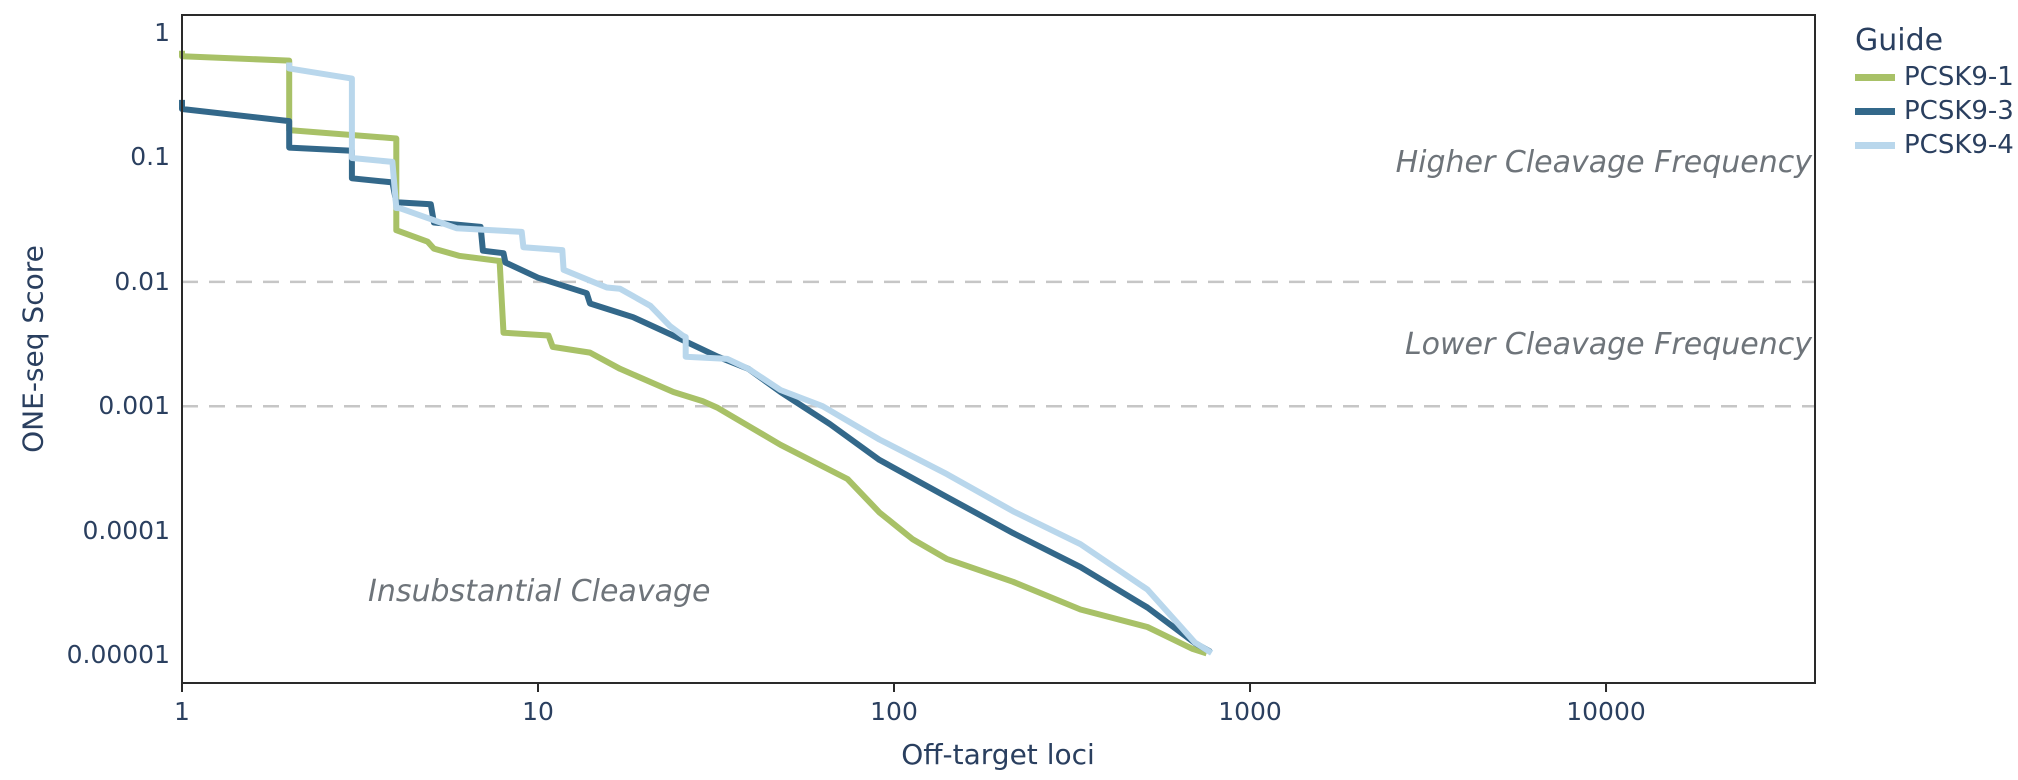  Describe the element at coordinates (998, 754) in the screenshot. I see `x-axis-title: Off-target loci` at that location.